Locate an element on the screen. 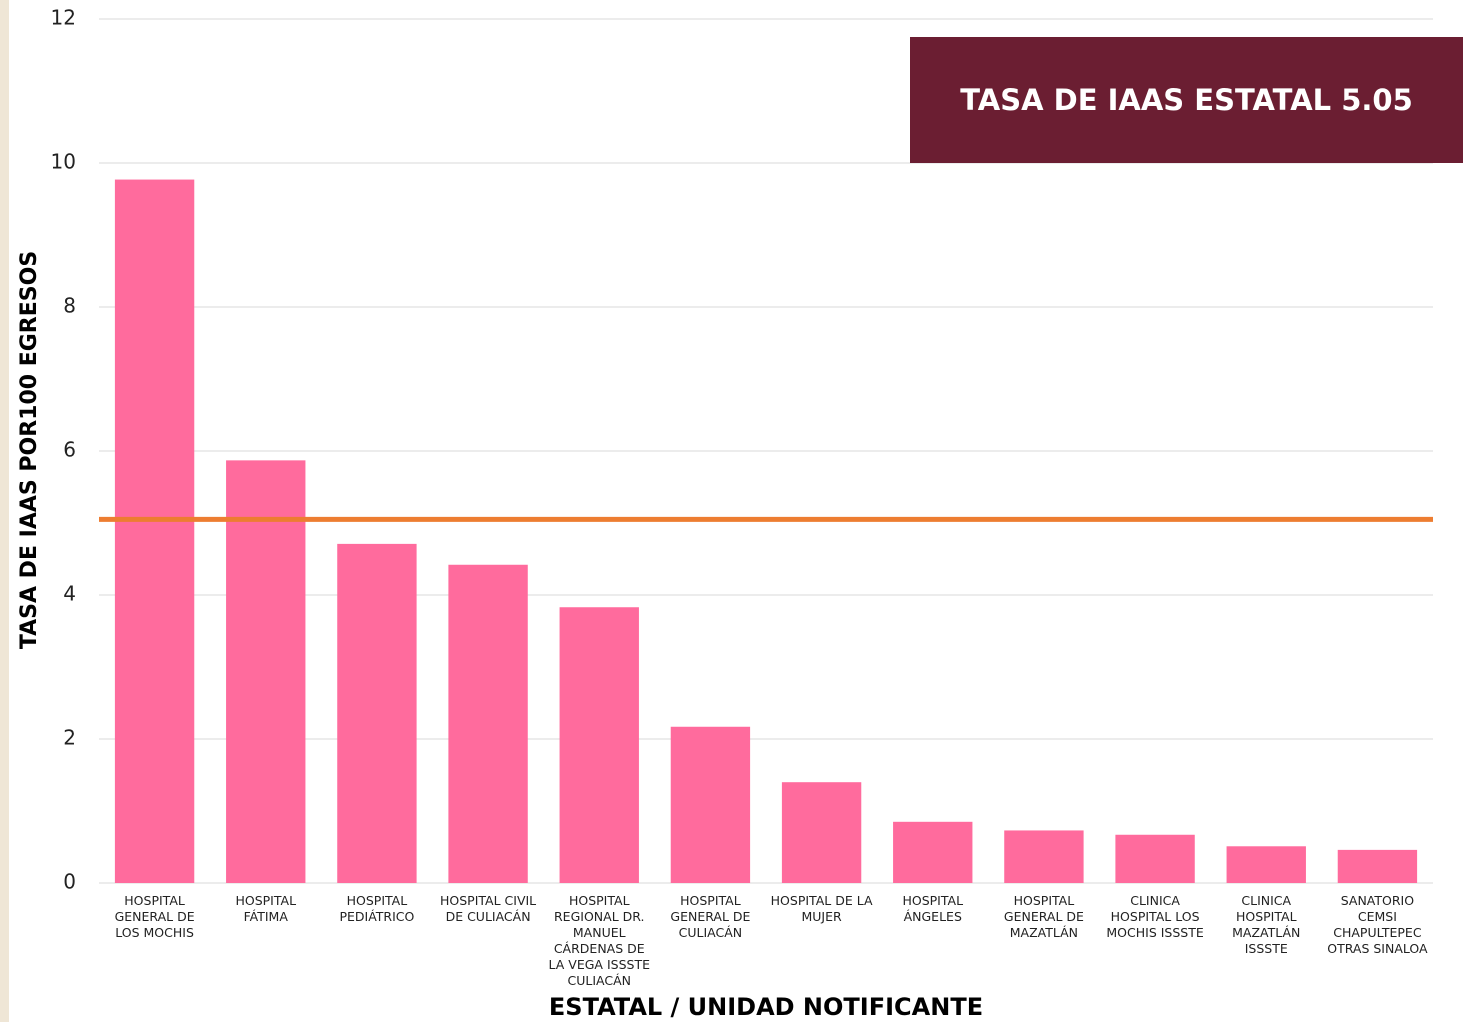  annotation: TASA DE IAAS ESTATAL 5.05 is located at coordinates (1186, 100).